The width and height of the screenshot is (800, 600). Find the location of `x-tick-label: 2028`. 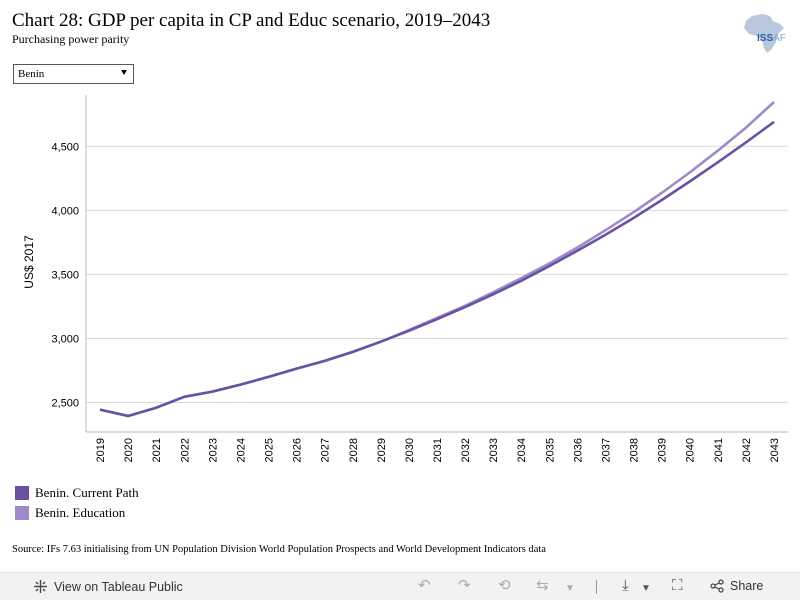

x-tick-label: 2028 is located at coordinates (354, 450).